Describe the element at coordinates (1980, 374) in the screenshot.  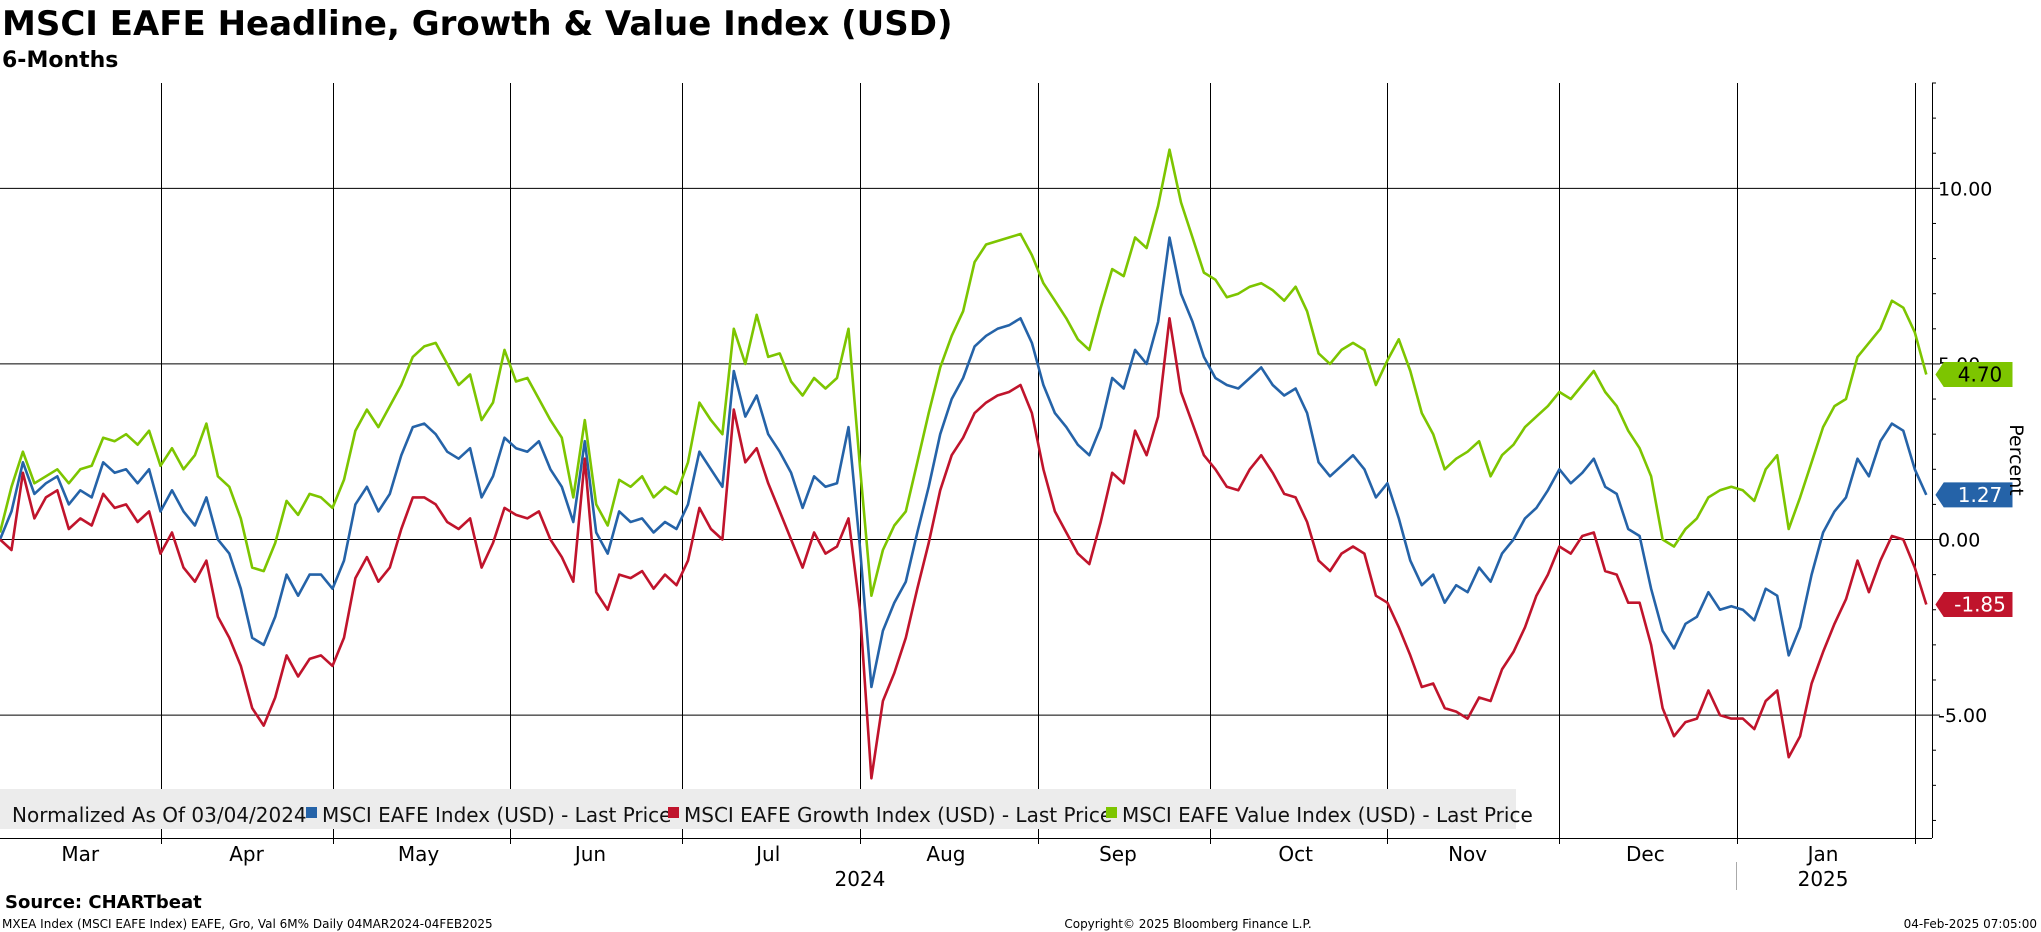
I see `last-value-label-3: 4.70` at that location.